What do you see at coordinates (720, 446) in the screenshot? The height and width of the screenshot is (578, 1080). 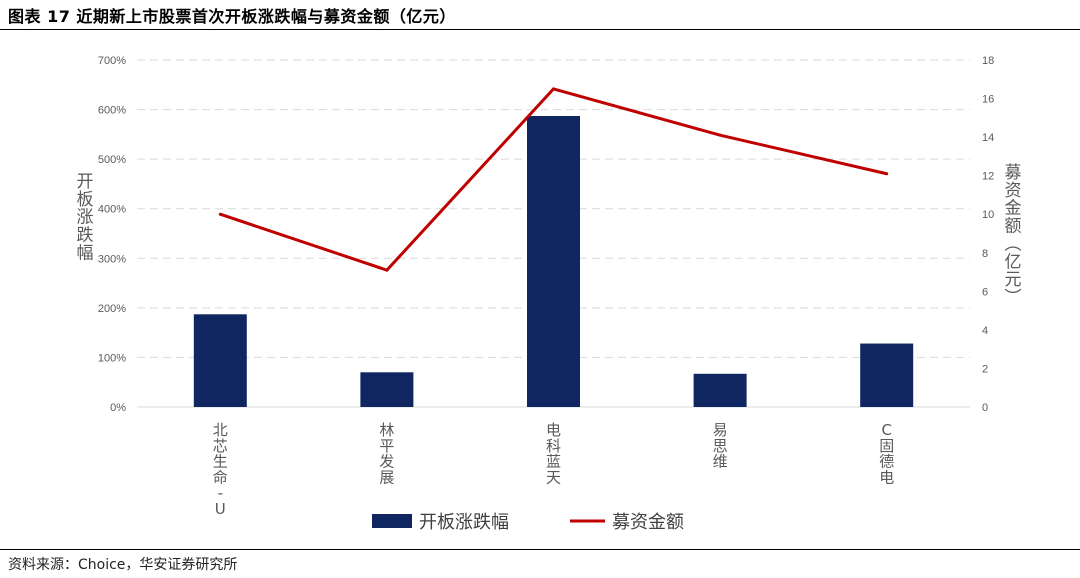 I see `category-label: 易思维` at bounding box center [720, 446].